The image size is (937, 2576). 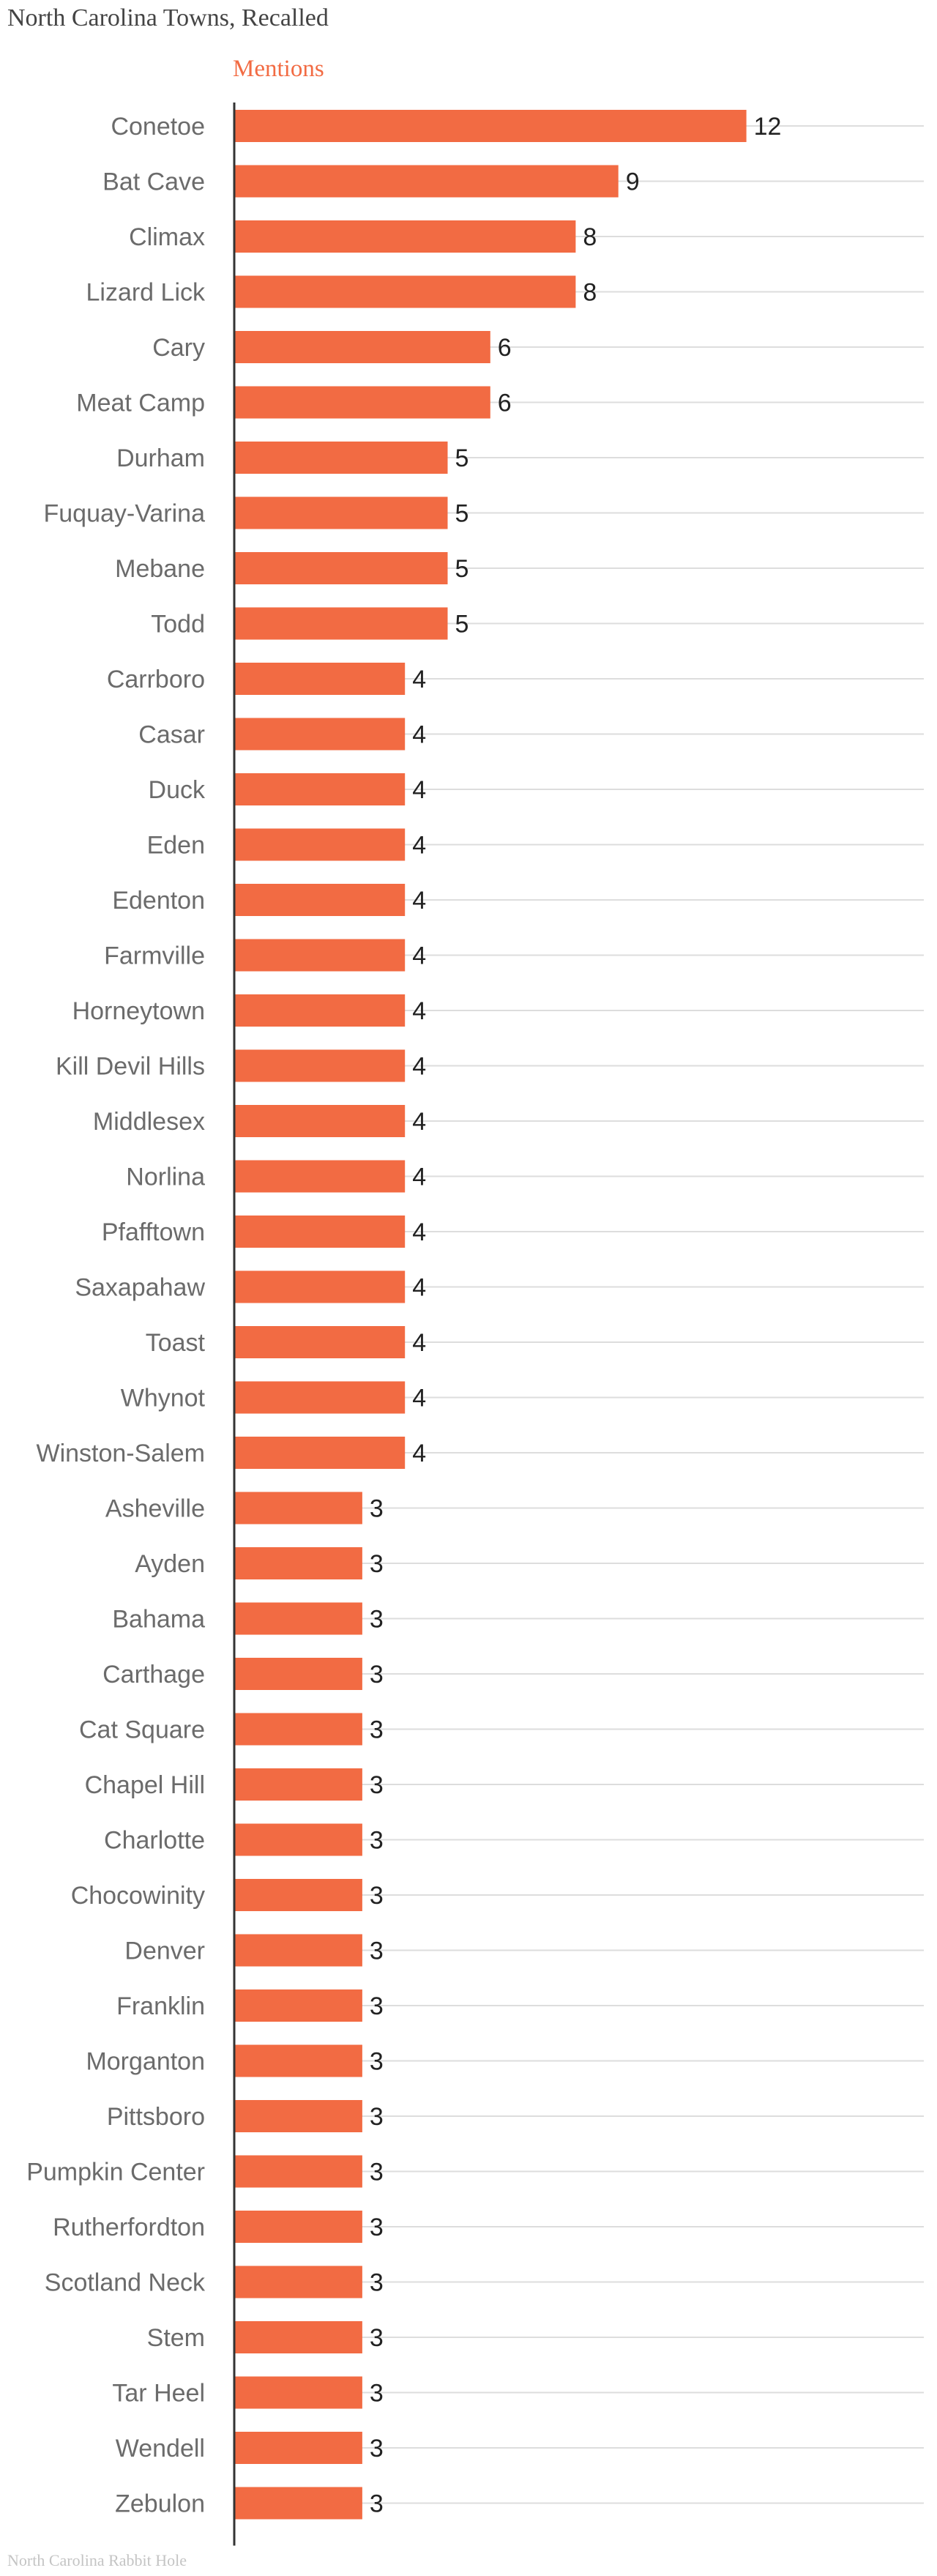 I want to click on value-label: 12, so click(x=768, y=127).